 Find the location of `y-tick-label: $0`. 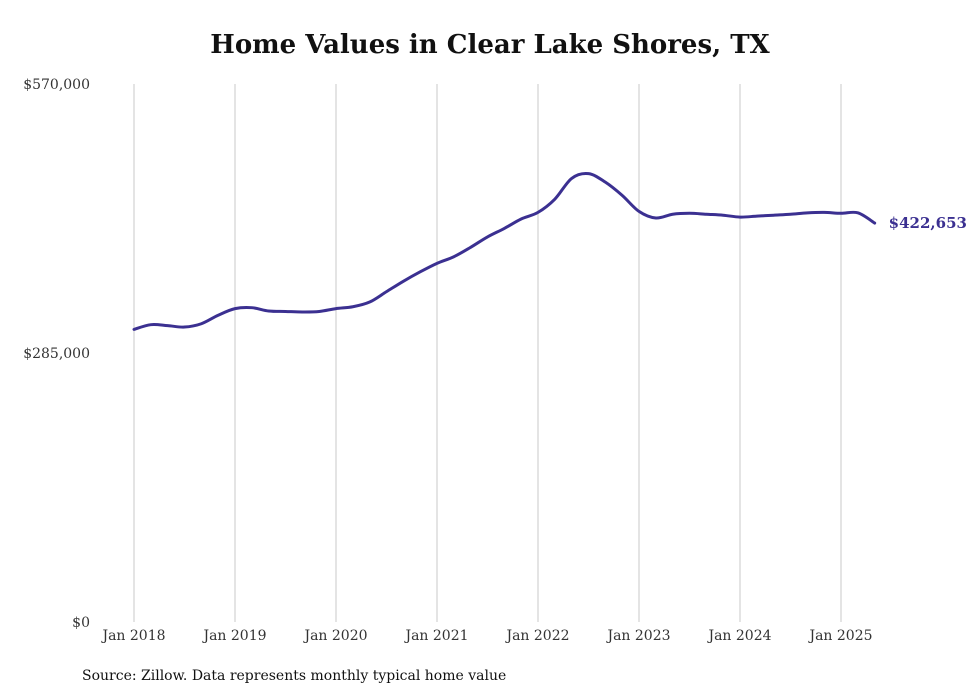

y-tick-label: $0 is located at coordinates (81, 623).